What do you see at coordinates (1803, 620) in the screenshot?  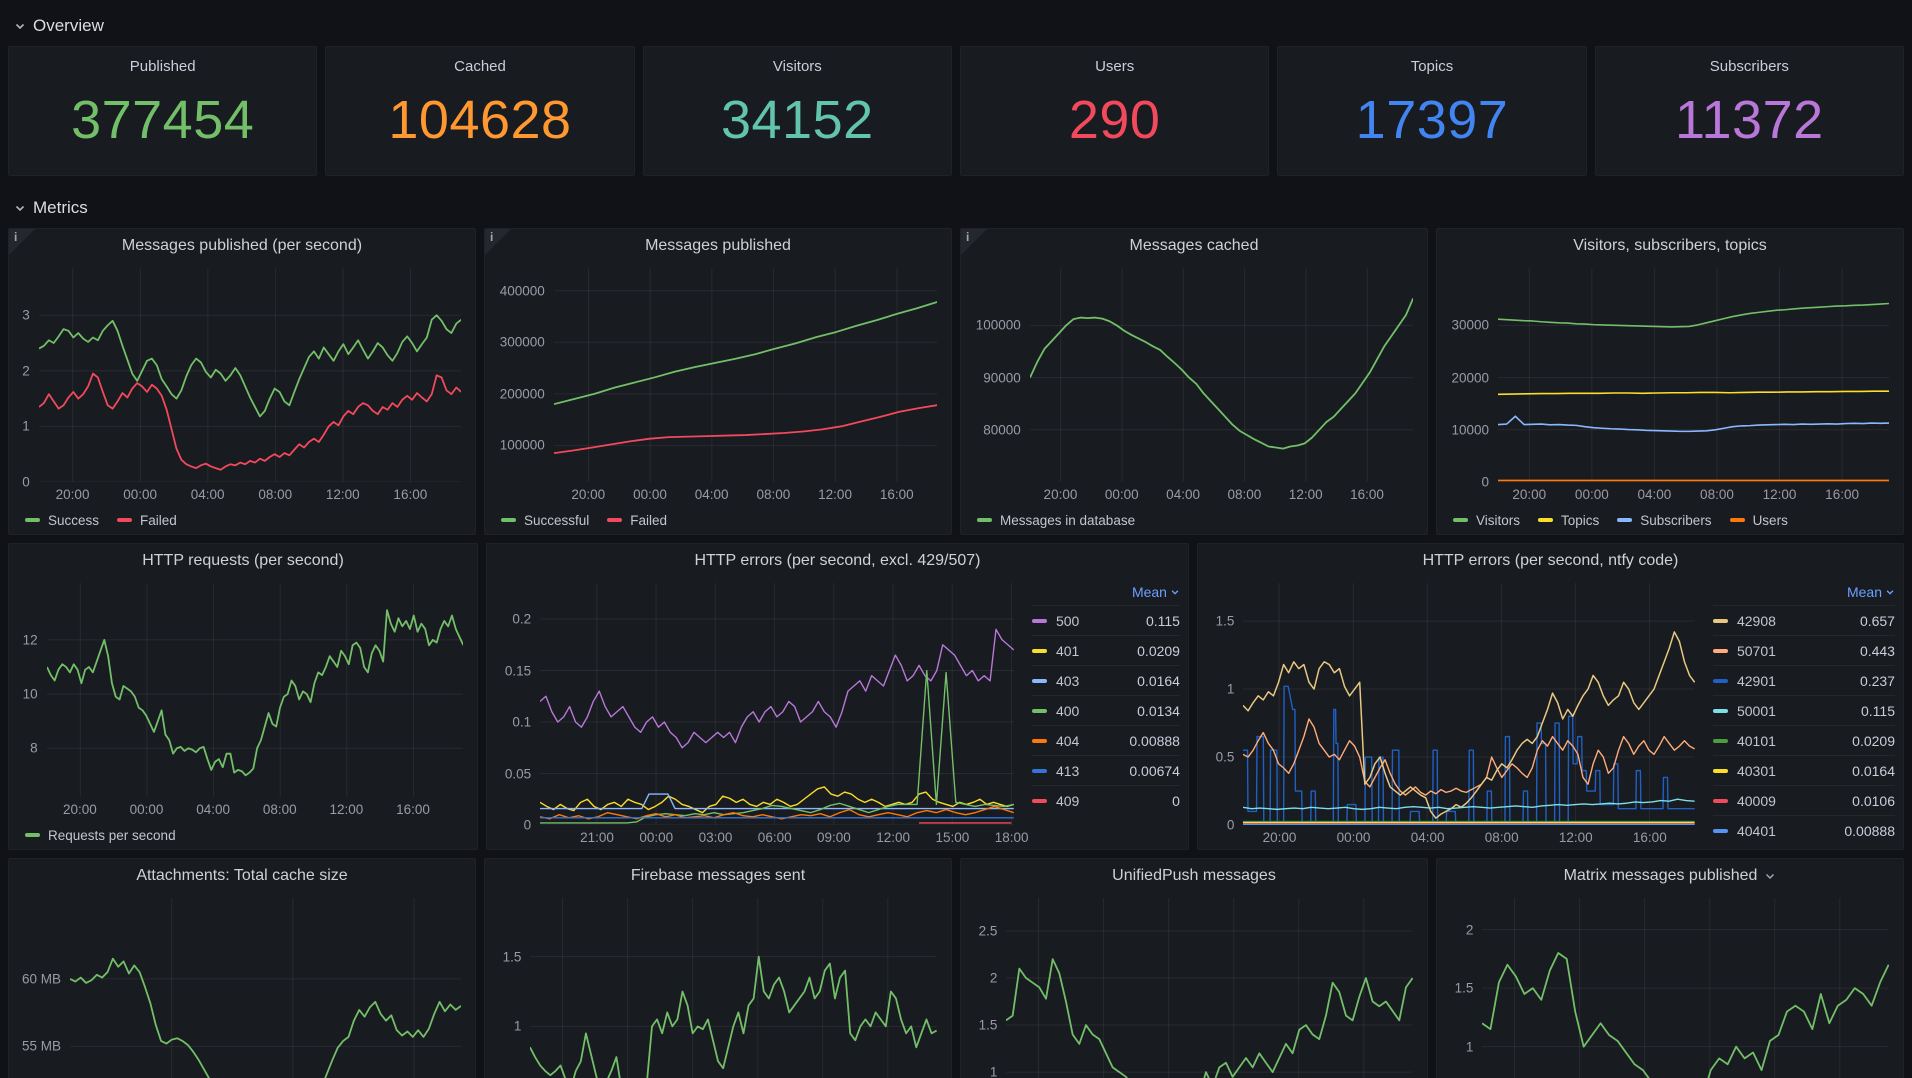 I see `legend-row-42908: 42908 0.657` at bounding box center [1803, 620].